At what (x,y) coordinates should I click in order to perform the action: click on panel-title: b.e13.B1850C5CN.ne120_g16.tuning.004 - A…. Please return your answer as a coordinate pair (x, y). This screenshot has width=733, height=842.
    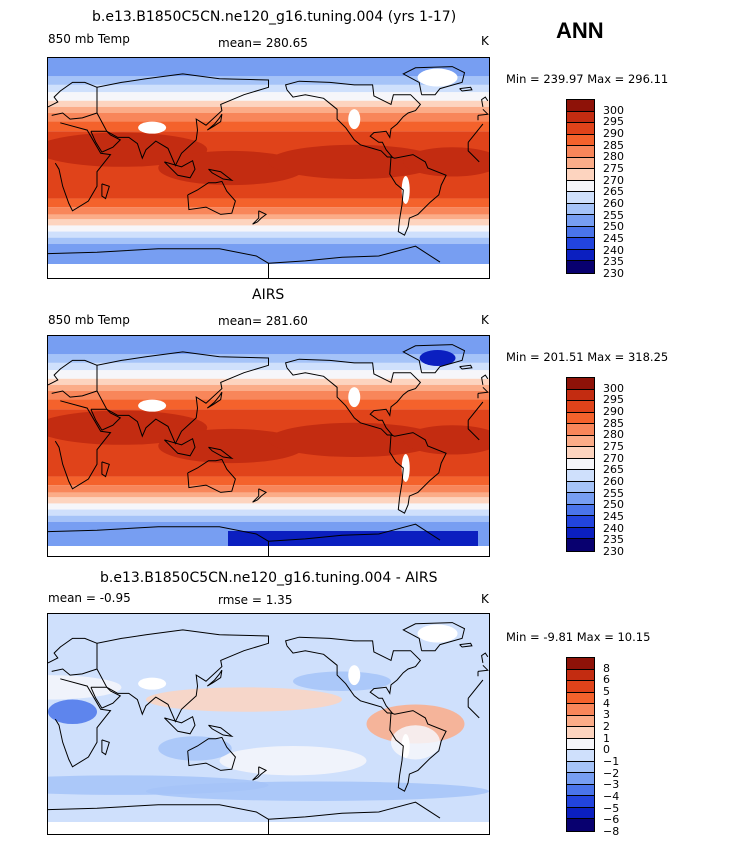
    Looking at the image, I should click on (269, 578).